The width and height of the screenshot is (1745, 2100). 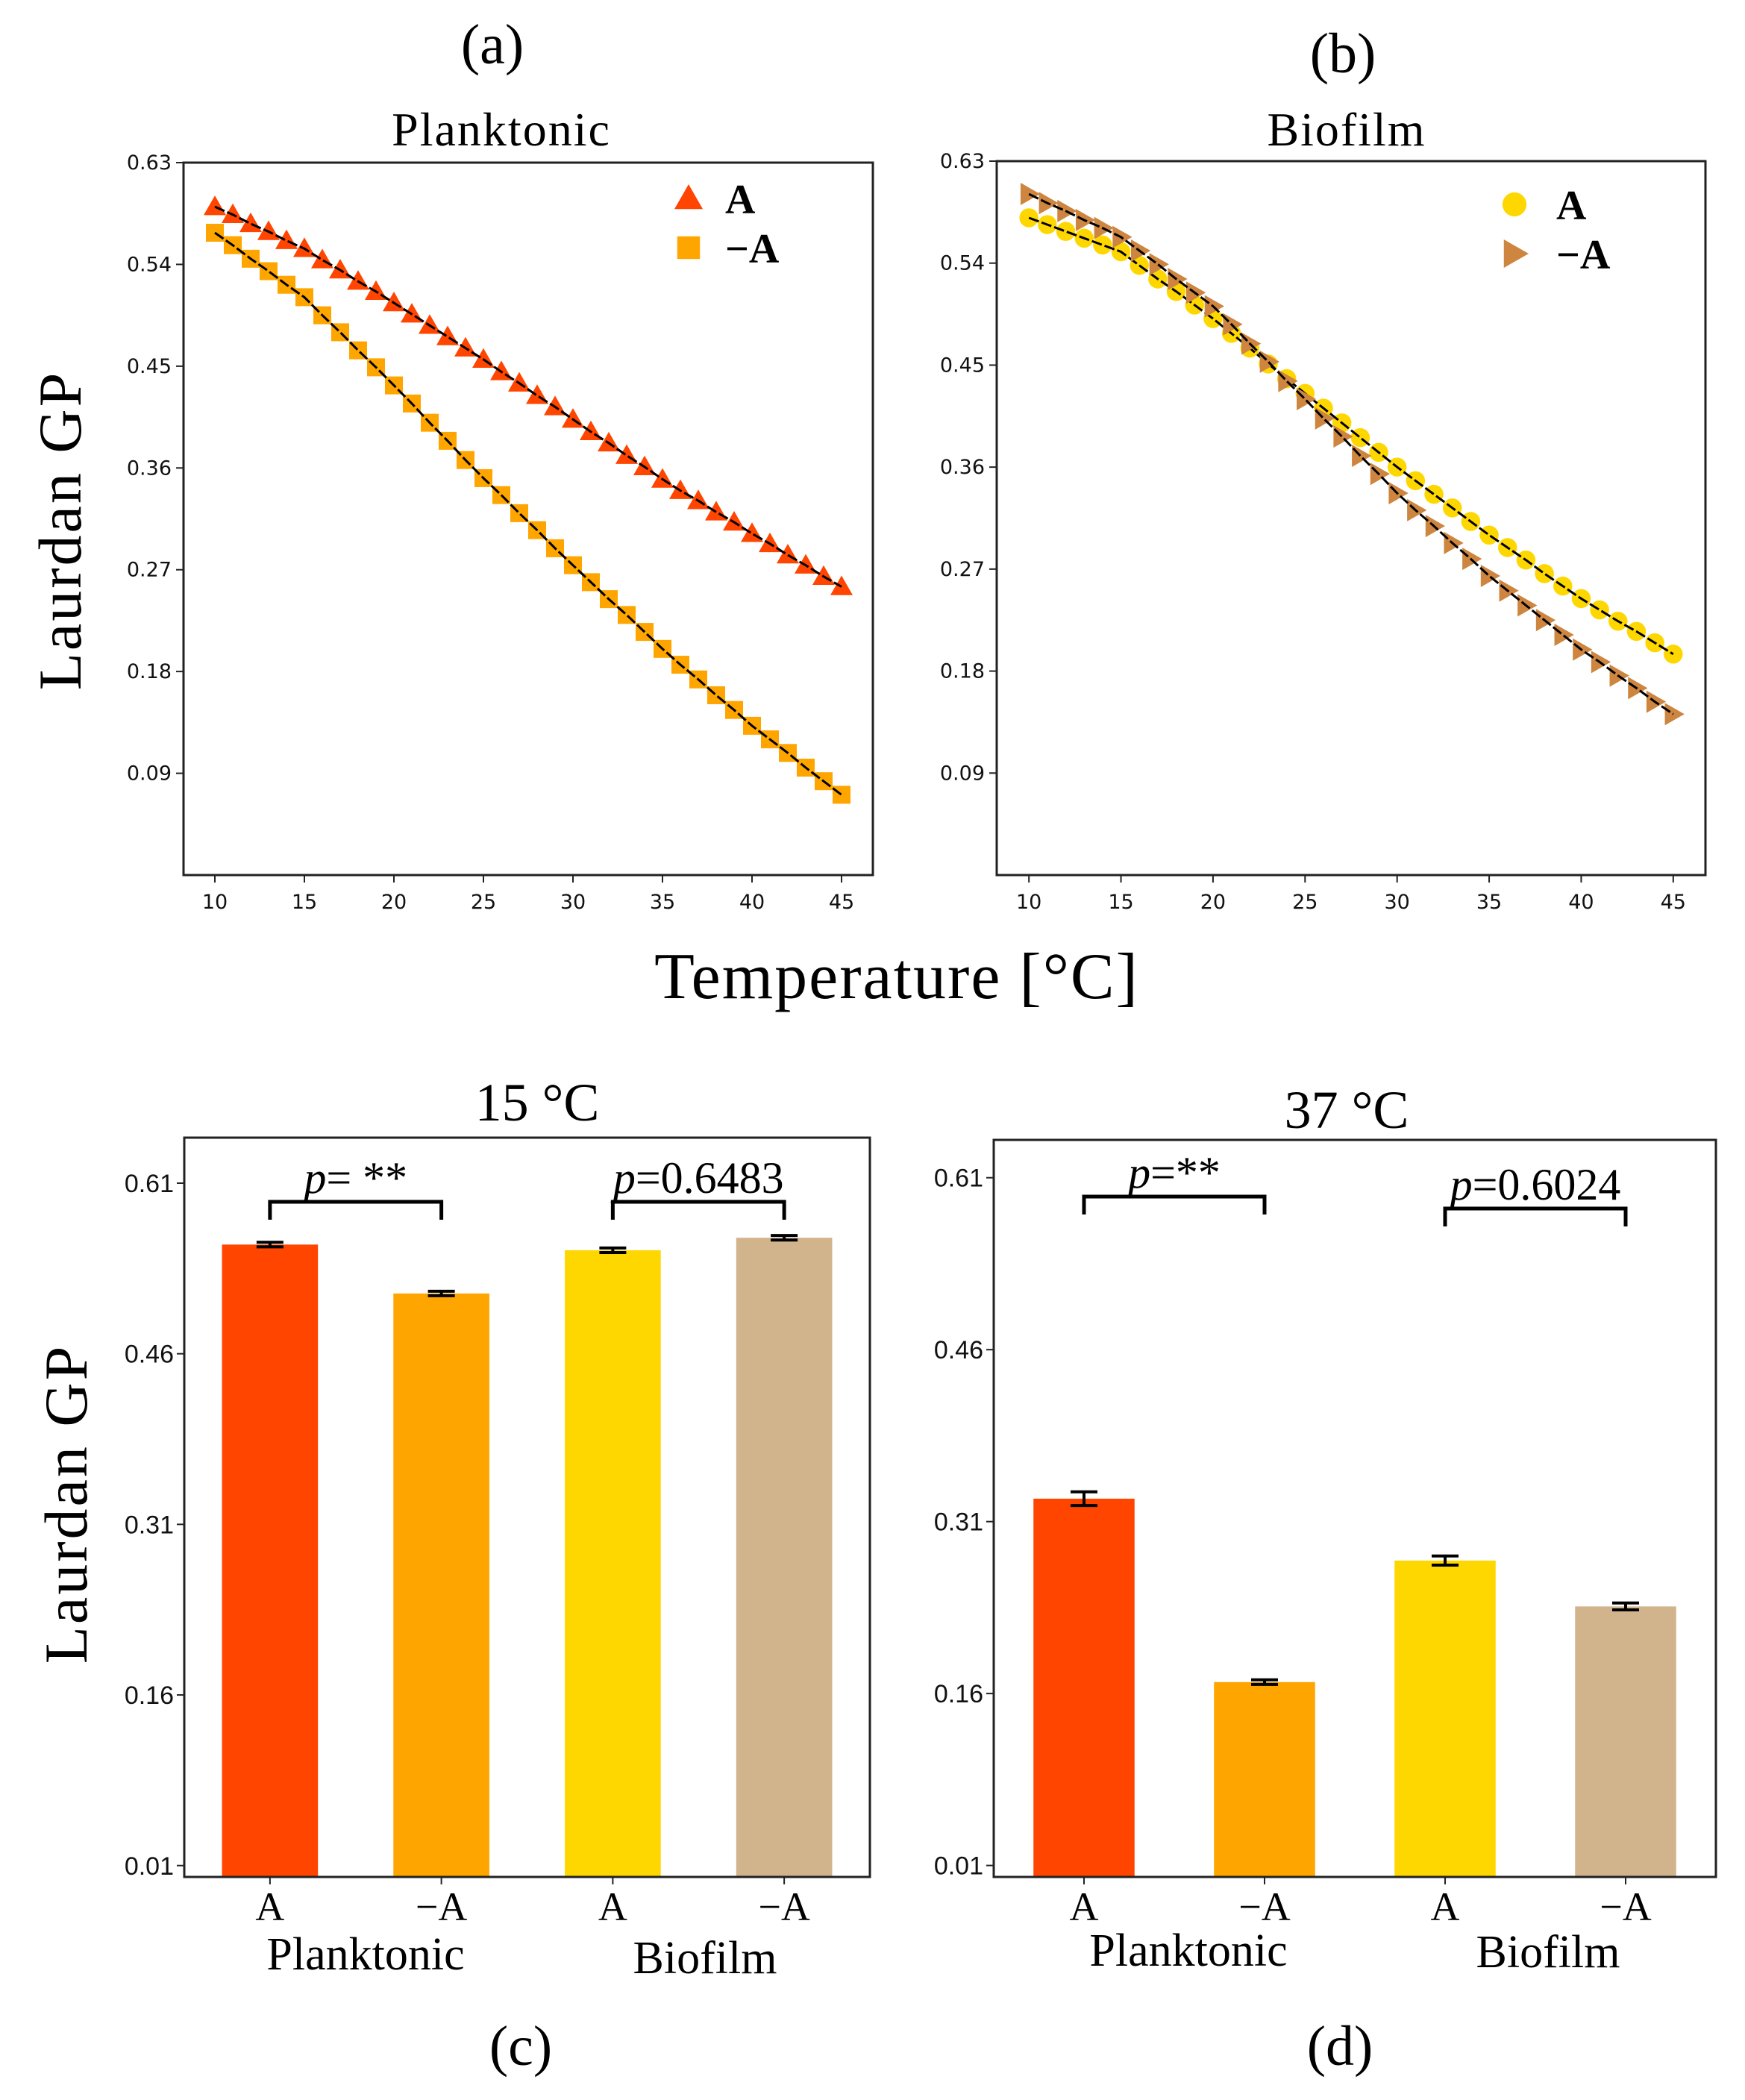 I want to click on y-axis-label-top: Laurdan GP, so click(x=60, y=531).